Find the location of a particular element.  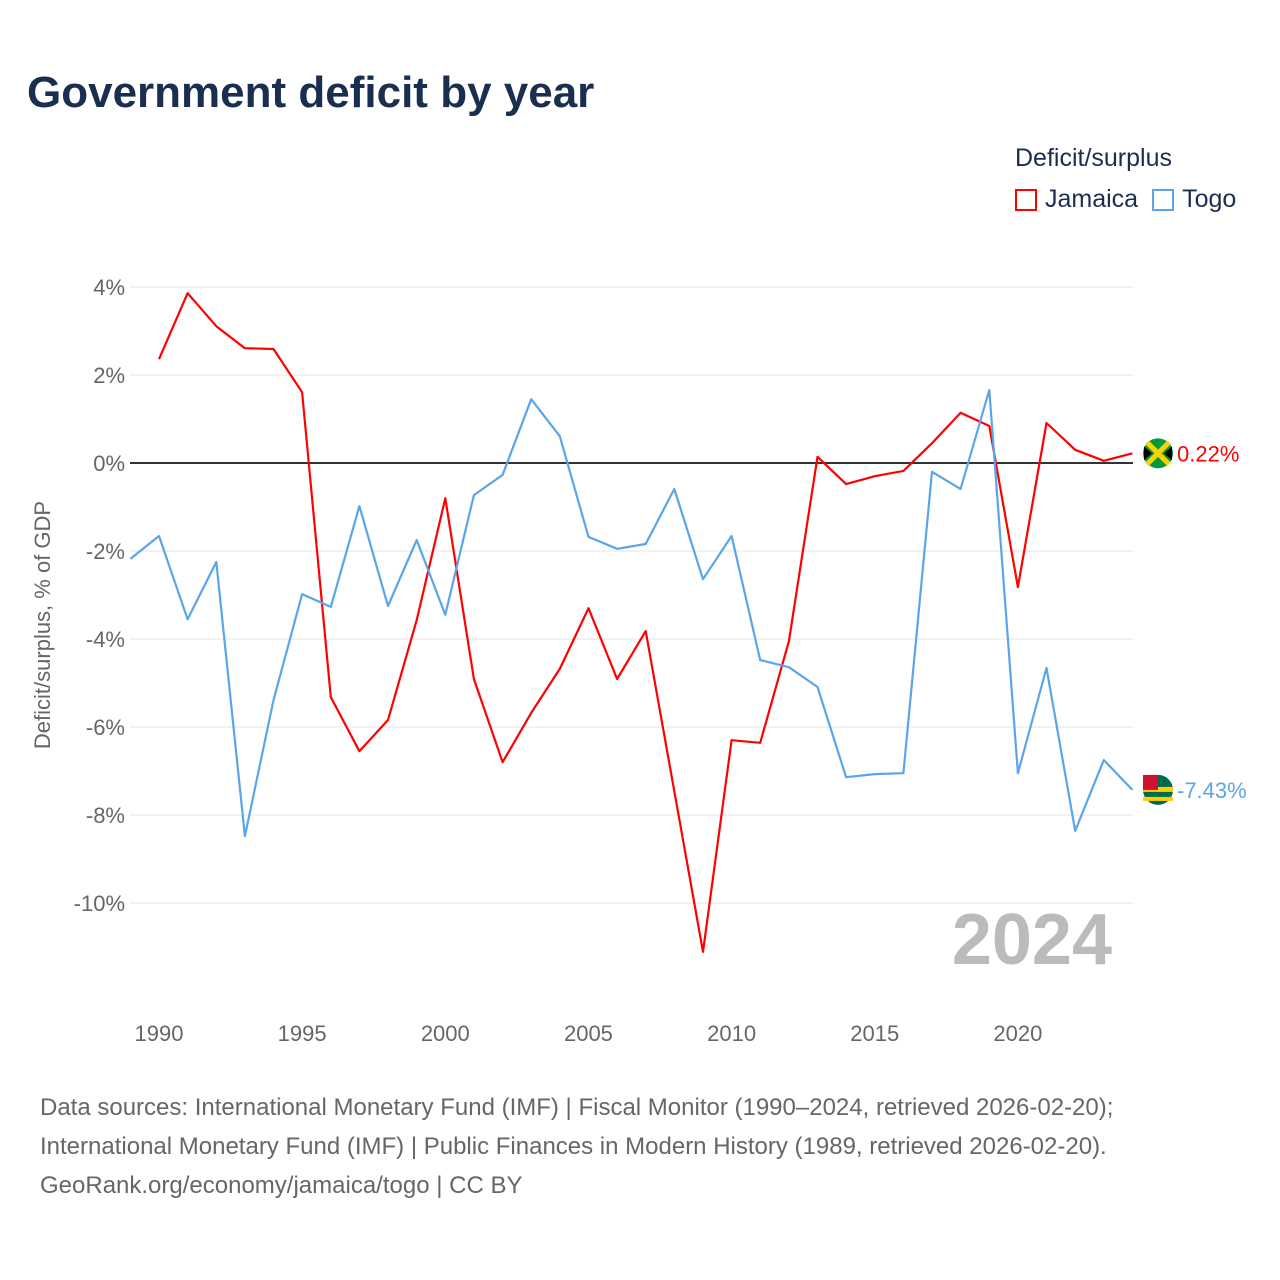

y-tick-label: 0% is located at coordinates (109, 463).